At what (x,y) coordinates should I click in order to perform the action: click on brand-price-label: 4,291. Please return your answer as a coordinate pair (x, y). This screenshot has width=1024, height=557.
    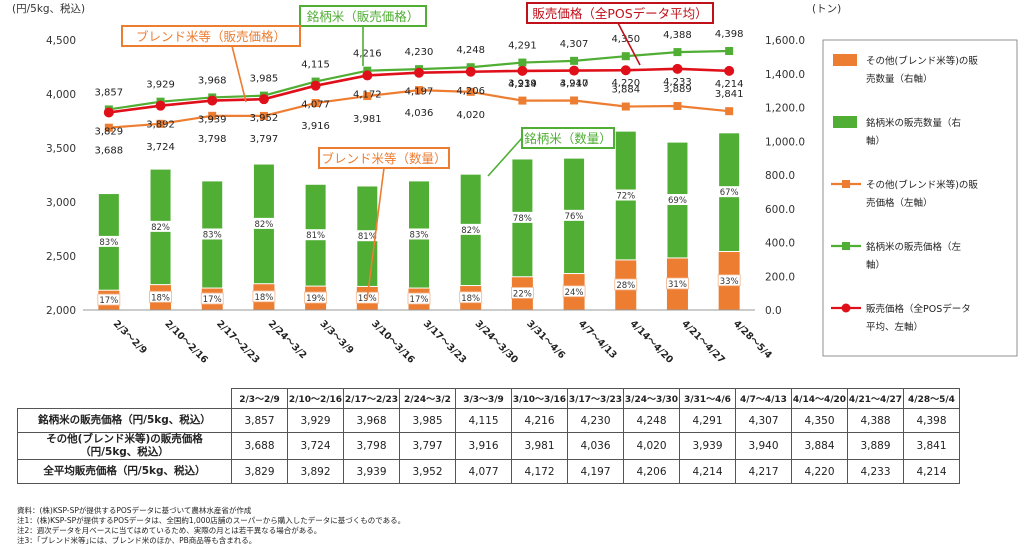
    Looking at the image, I should click on (522, 46).